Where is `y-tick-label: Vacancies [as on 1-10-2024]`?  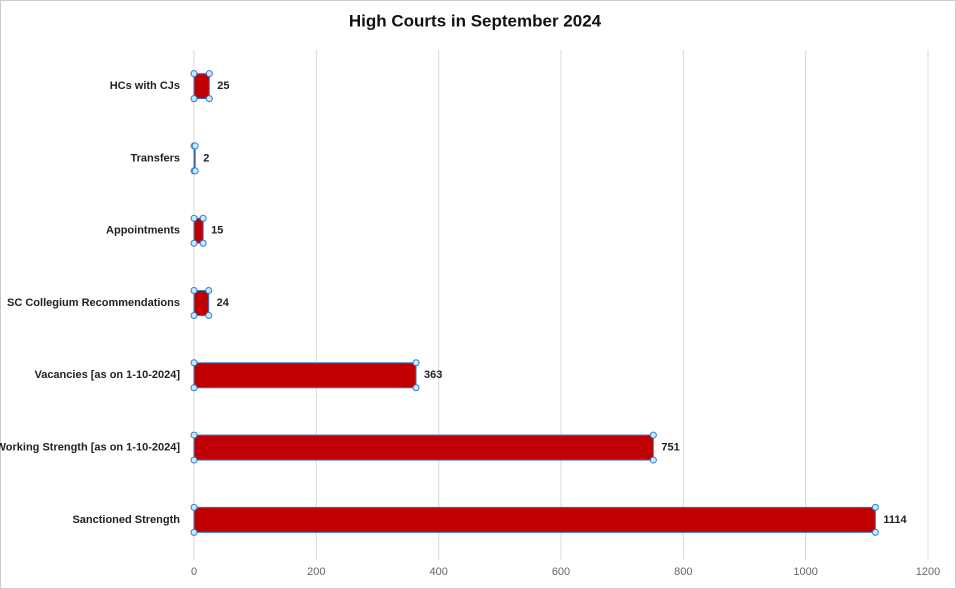
y-tick-label: Vacancies [as on 1-10-2024] is located at coordinates (107, 375).